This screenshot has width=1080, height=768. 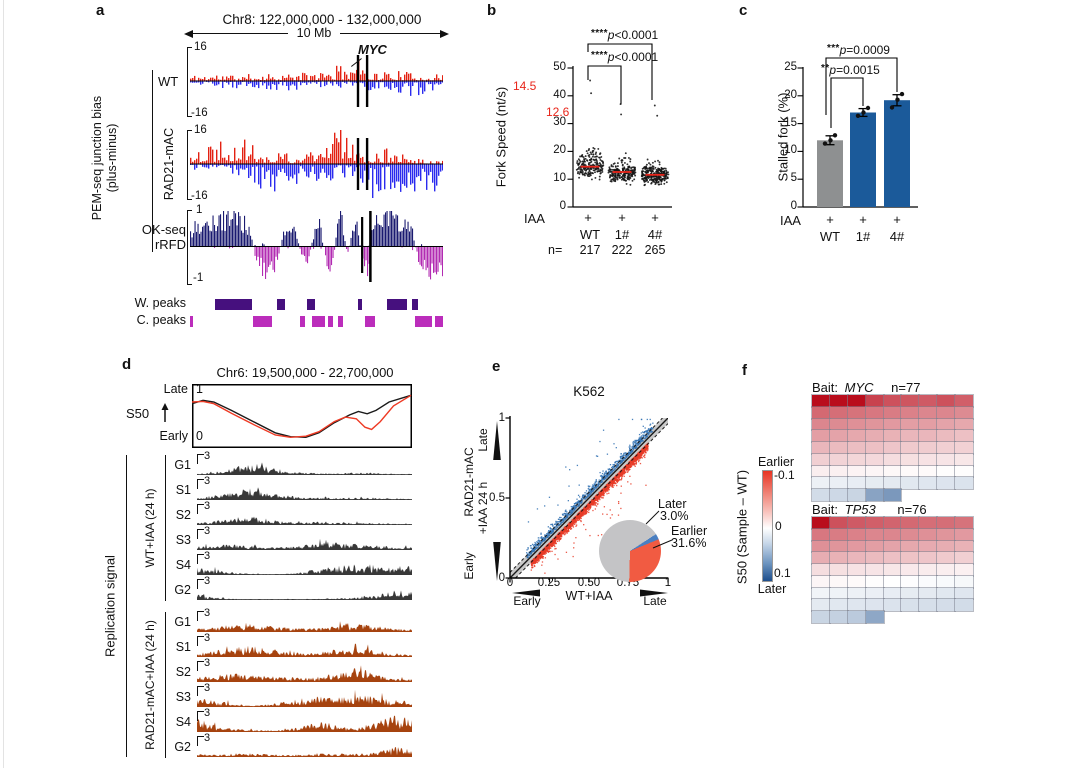 What do you see at coordinates (492, 10) in the screenshot?
I see `panel-b-label: b` at bounding box center [492, 10].